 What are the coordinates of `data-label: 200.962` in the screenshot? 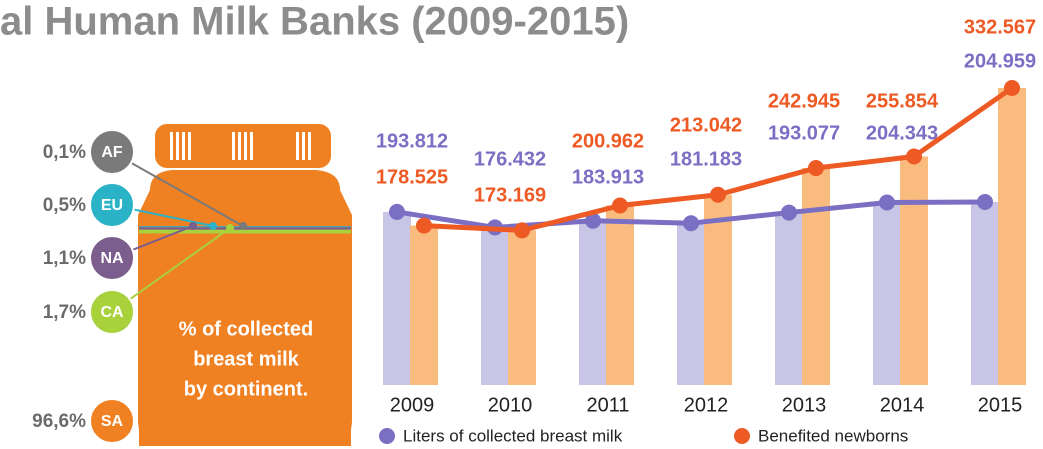 It's located at (608, 141).